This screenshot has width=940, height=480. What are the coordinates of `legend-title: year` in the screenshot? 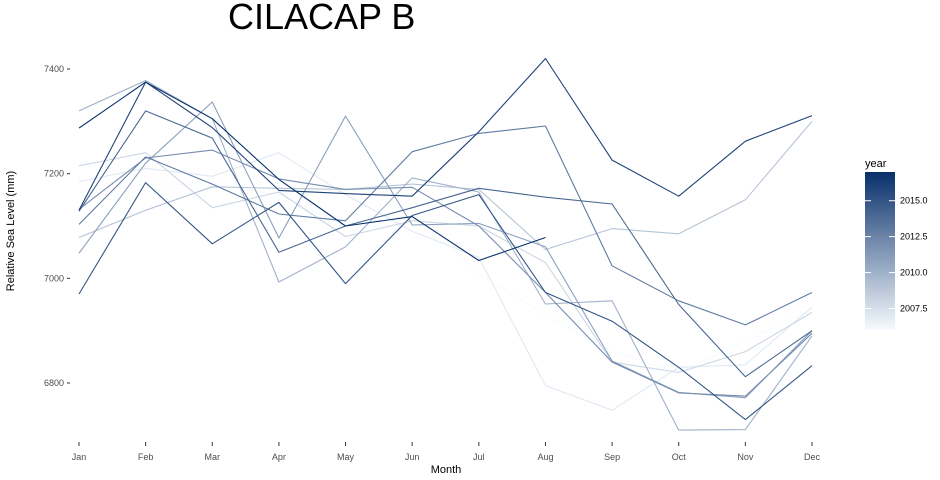 It's located at (876, 164).